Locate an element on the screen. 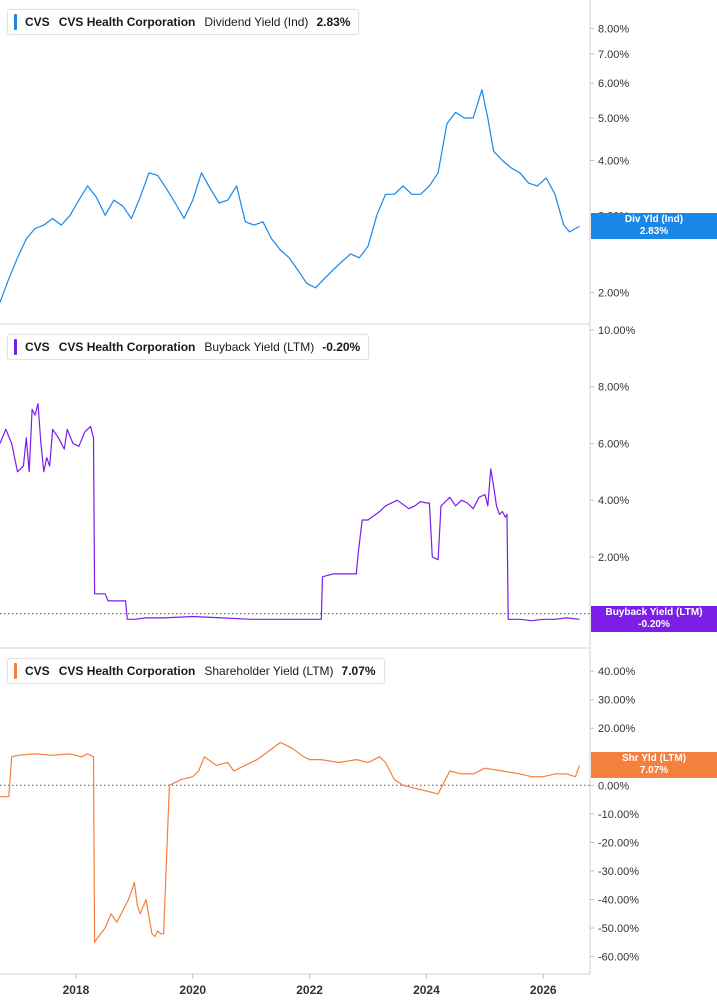  legend-metric: Dividend Yield (Ind) is located at coordinates (256, 22).